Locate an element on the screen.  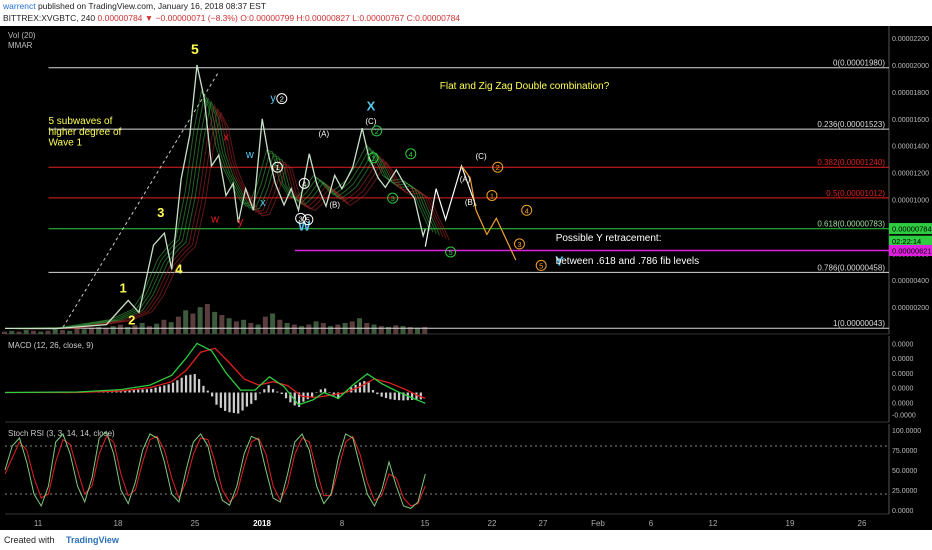
wave-label: 2 is located at coordinates (131, 320).